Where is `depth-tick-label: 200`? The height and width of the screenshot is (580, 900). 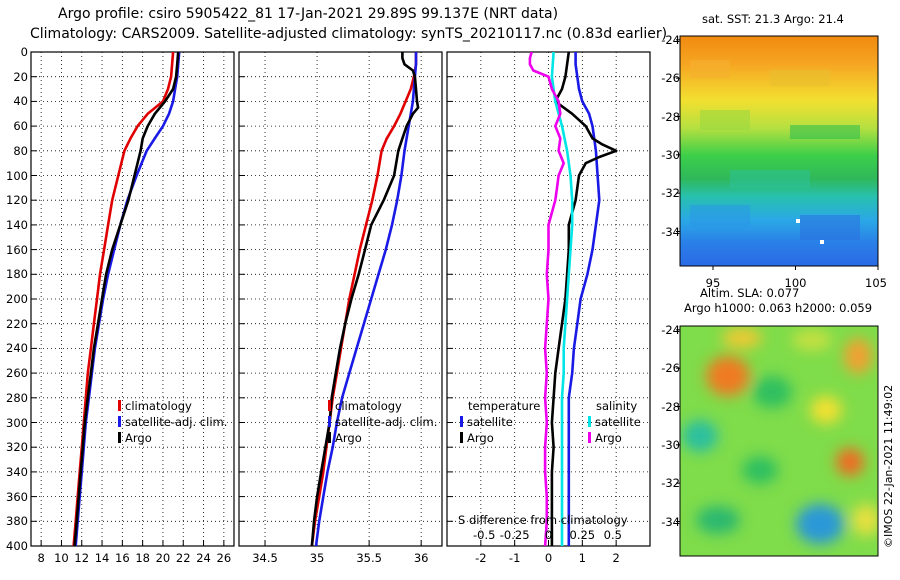 depth-tick-label: 200 is located at coordinates (17, 299).